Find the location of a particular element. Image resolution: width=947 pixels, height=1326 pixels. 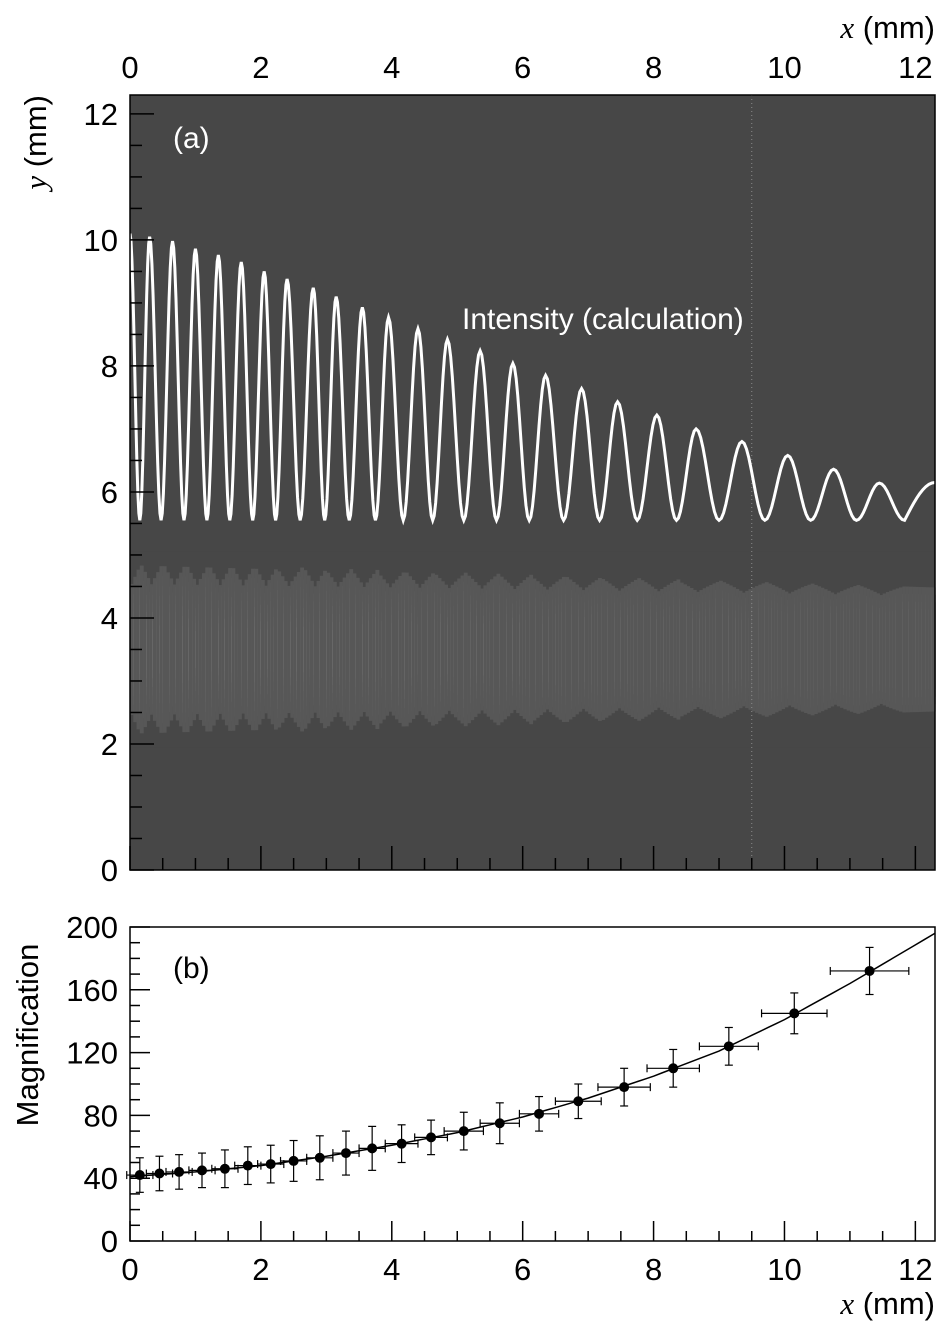

y-tick-label: 160 is located at coordinates (92, 990).